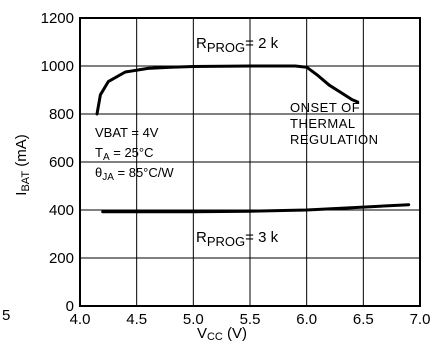 This screenshot has height=343, width=439. What do you see at coordinates (6, 315) in the screenshot?
I see `stray-tick-label: 5` at bounding box center [6, 315].